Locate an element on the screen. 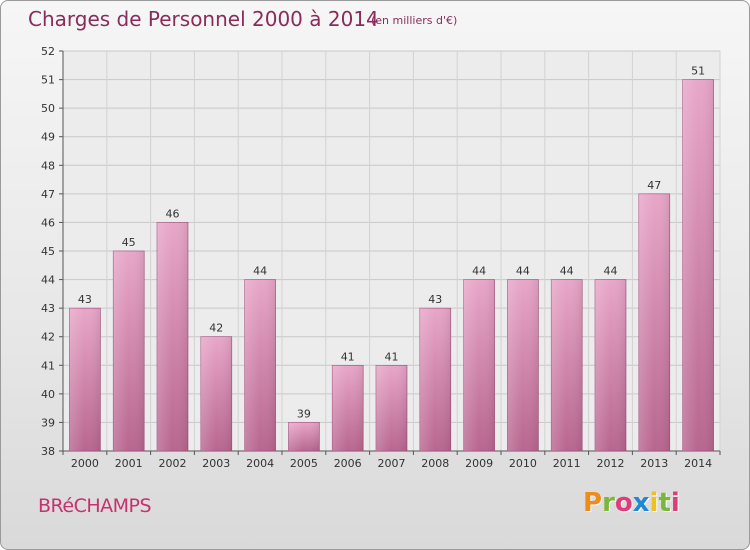 This screenshot has width=750, height=550. x-tick-label-2002: 2002 is located at coordinates (173, 463).